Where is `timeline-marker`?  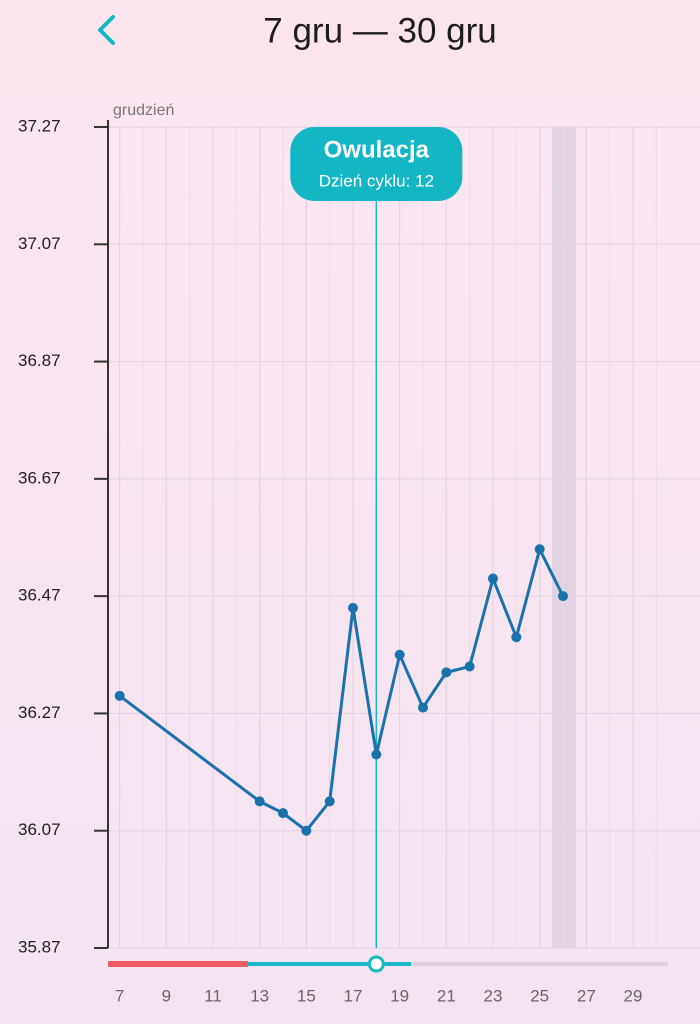 timeline-marker is located at coordinates (376, 964).